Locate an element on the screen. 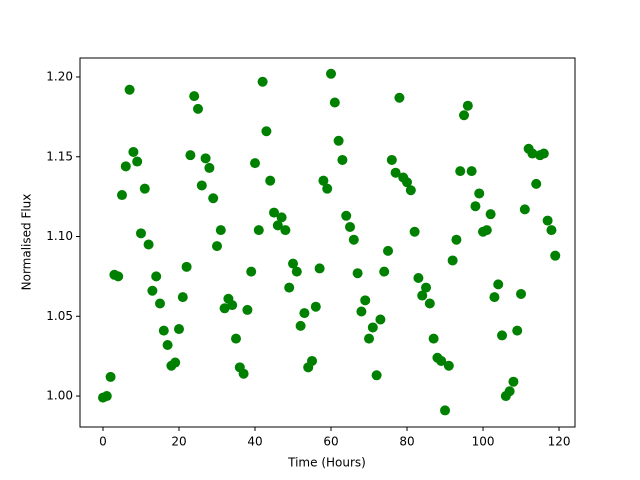 The image size is (640, 480). x-tick-label: 20 is located at coordinates (178, 442).